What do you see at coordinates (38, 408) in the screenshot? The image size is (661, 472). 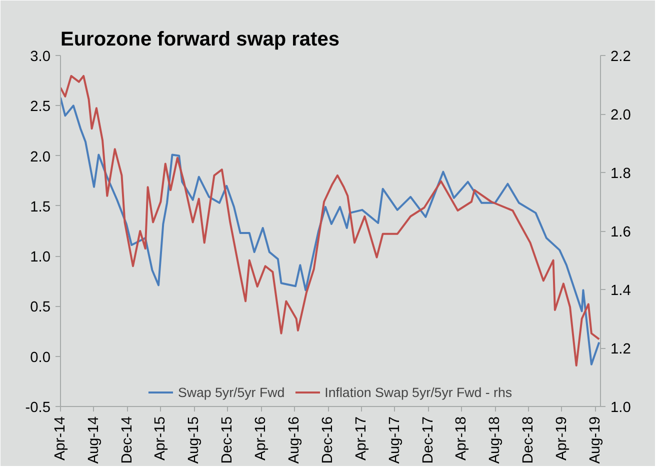 I see `y-tick-label: -0.5` at bounding box center [38, 408].